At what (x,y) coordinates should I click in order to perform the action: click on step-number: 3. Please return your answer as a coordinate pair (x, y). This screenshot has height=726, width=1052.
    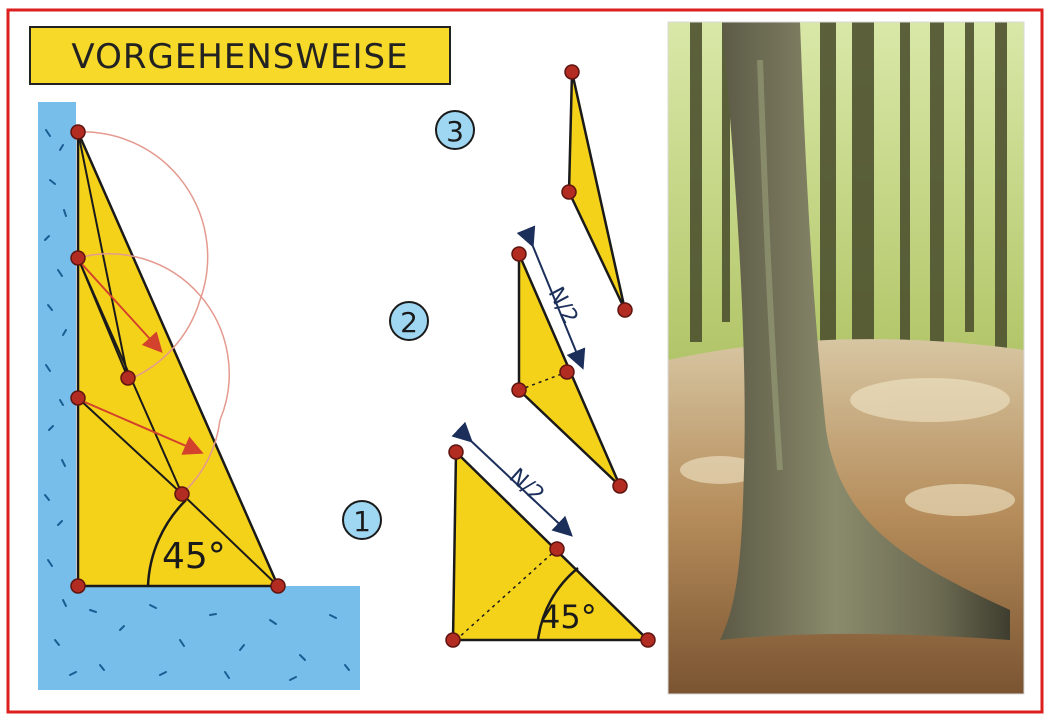
    Looking at the image, I should click on (455, 131).